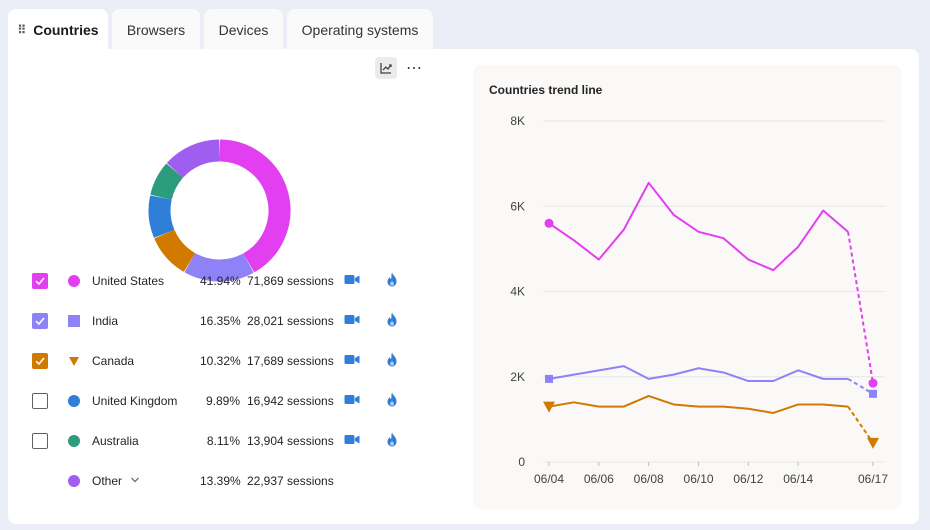  What do you see at coordinates (219, 267) in the screenshot?
I see `donut-slice-india` at bounding box center [219, 267].